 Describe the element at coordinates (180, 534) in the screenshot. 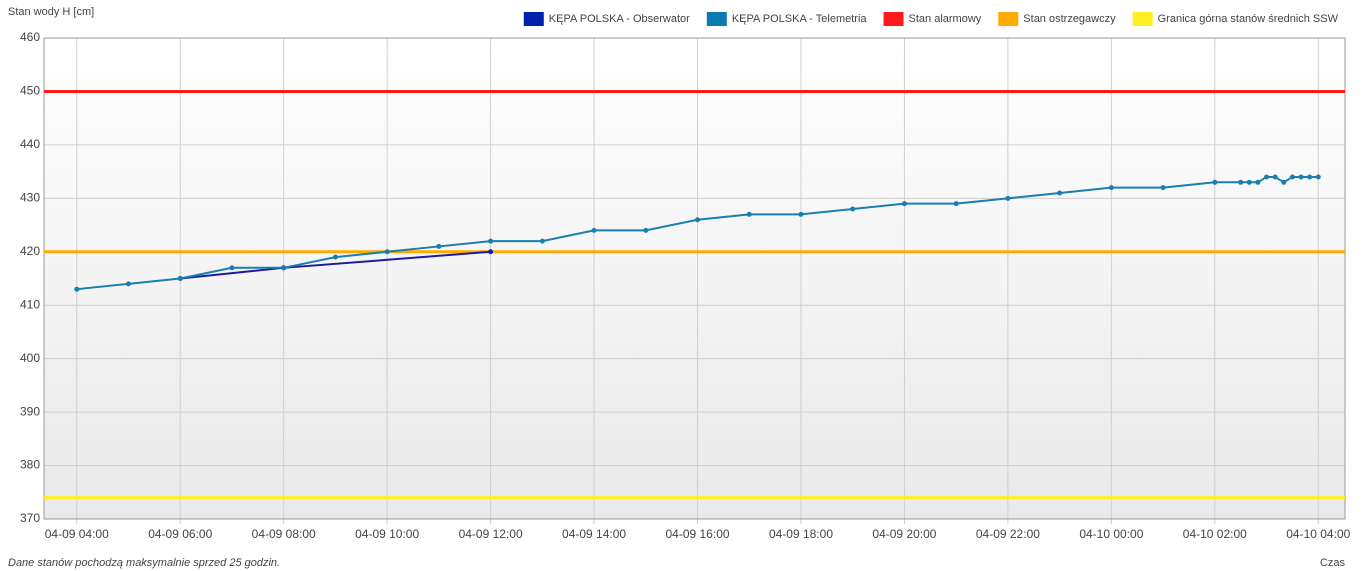

I see `x-tick-label: 04-09 06:00` at that location.